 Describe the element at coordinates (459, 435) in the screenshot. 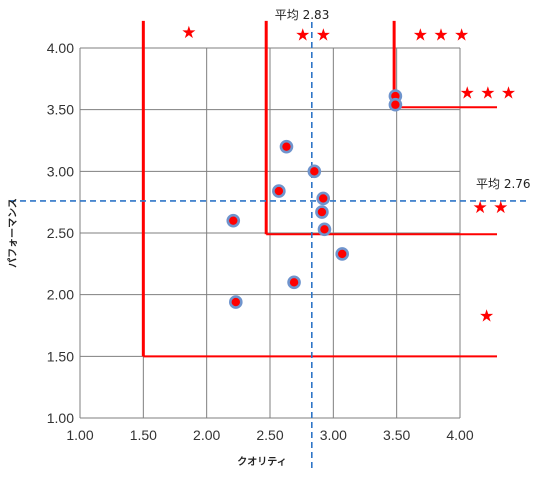

I see `x-tick-label: 4.00` at that location.